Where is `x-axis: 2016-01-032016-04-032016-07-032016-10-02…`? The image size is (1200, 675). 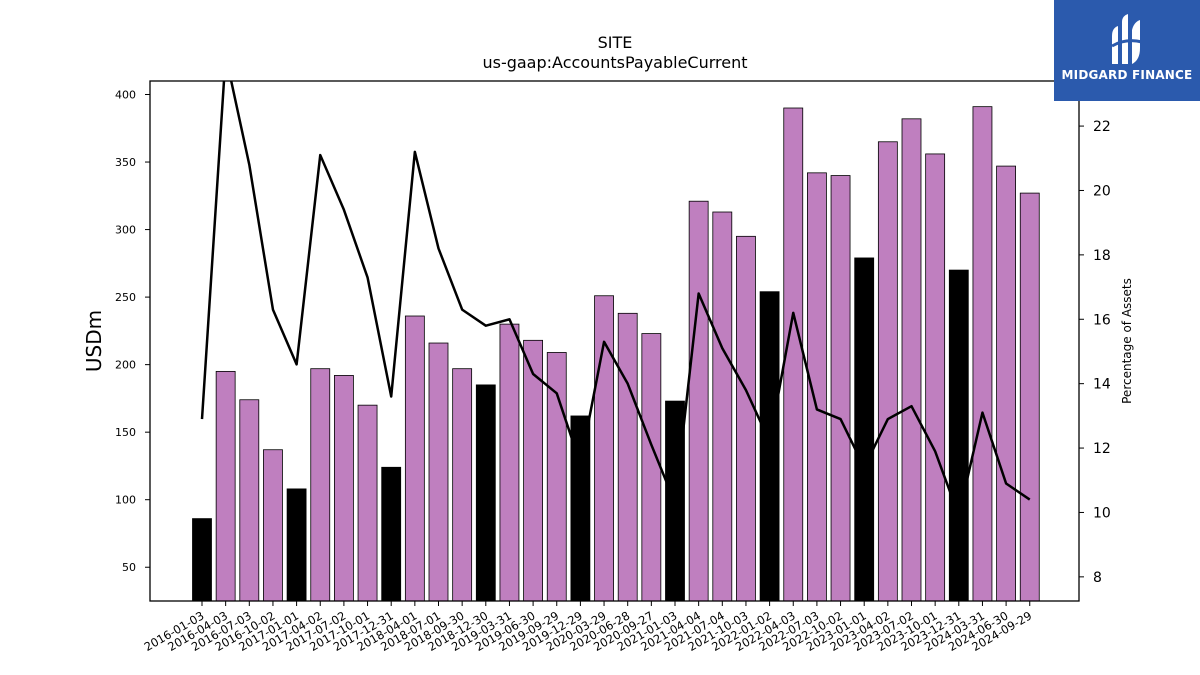
x-axis: 2016-01-032016-04-032016-07-032016-10-02… is located at coordinates (588, 627).